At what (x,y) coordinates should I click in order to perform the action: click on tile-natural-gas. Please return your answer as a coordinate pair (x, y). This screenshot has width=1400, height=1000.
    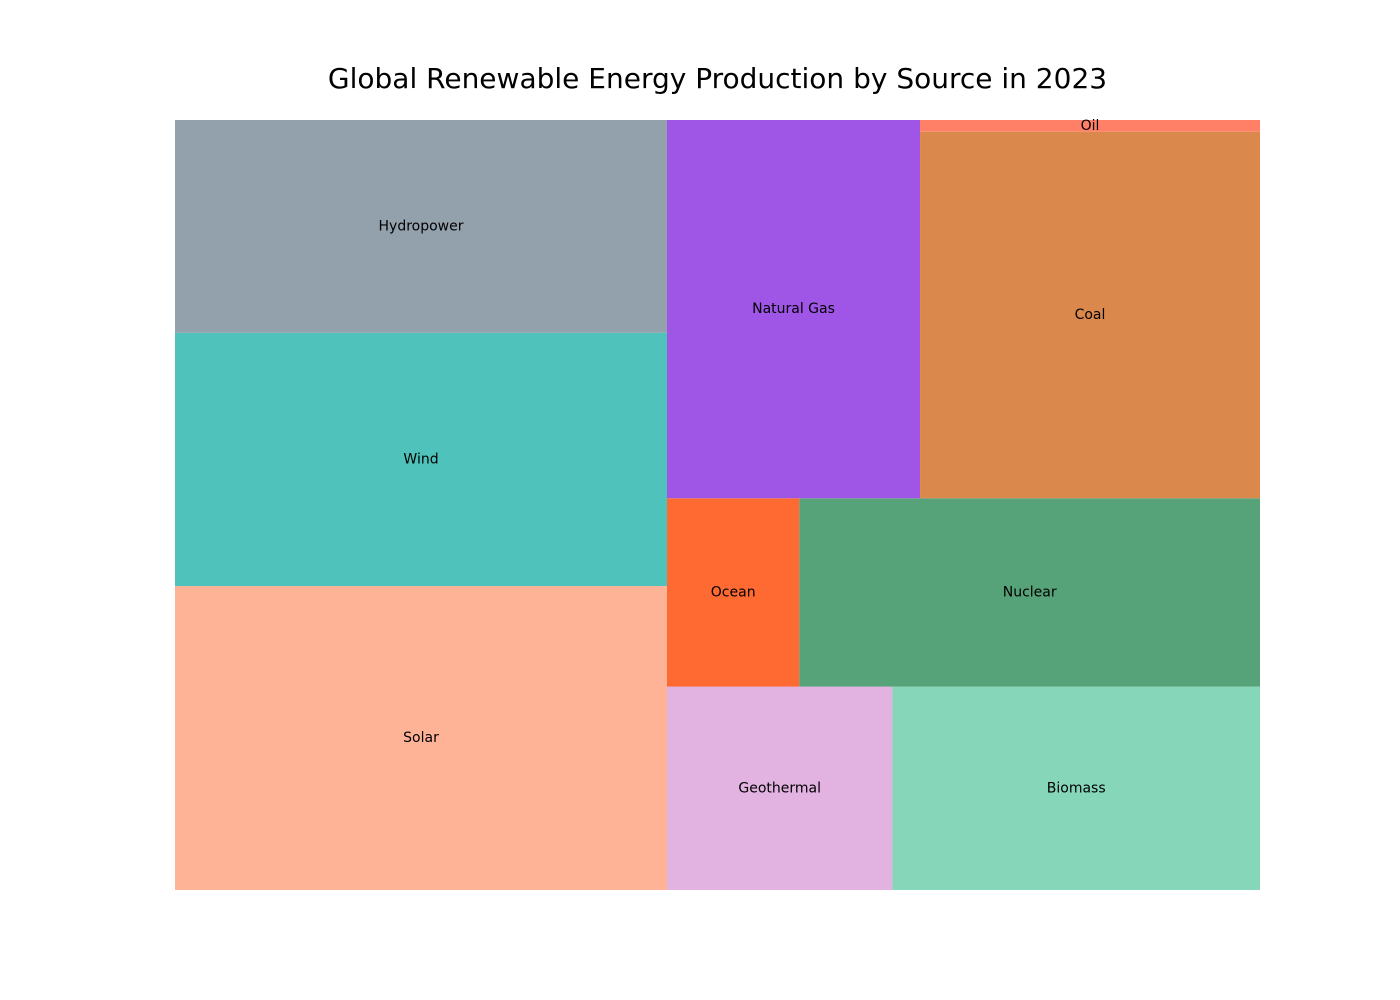
    Looking at the image, I should click on (794, 309).